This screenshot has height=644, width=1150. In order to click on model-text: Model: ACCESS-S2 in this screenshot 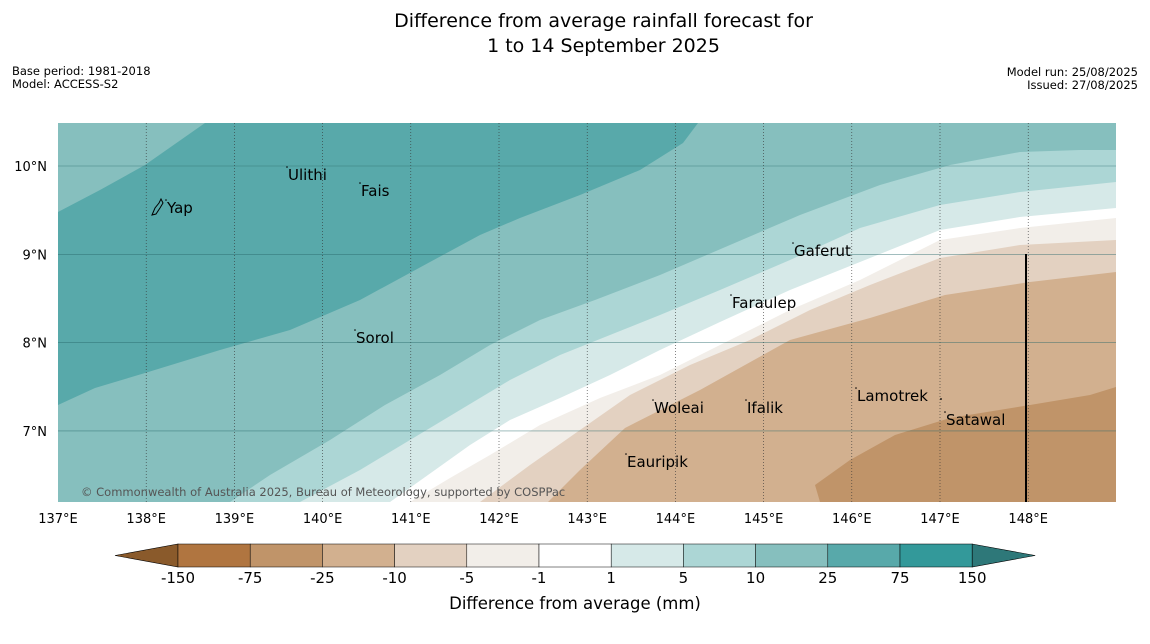, I will do `click(65, 84)`.